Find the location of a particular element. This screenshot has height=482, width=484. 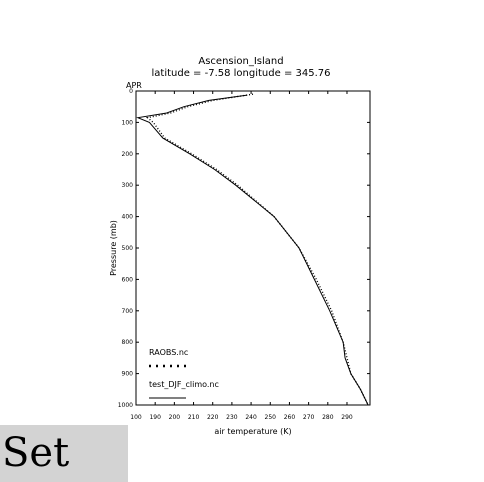

y-tick-label: 600 is located at coordinates (128, 279).